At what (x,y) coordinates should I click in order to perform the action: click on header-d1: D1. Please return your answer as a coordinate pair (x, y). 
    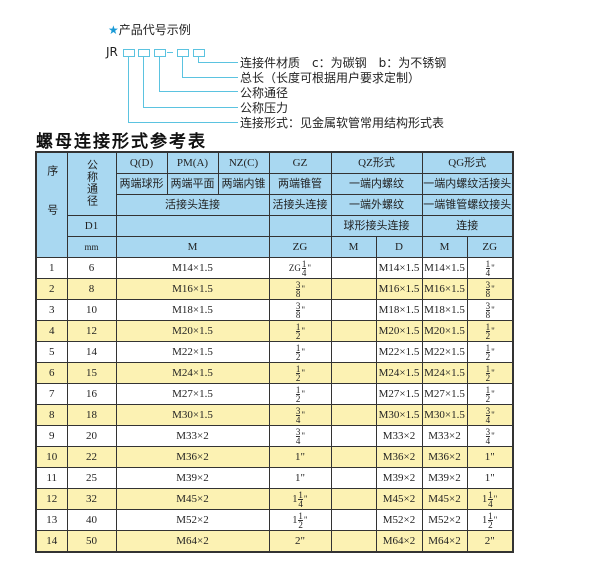
    Looking at the image, I should click on (91, 226).